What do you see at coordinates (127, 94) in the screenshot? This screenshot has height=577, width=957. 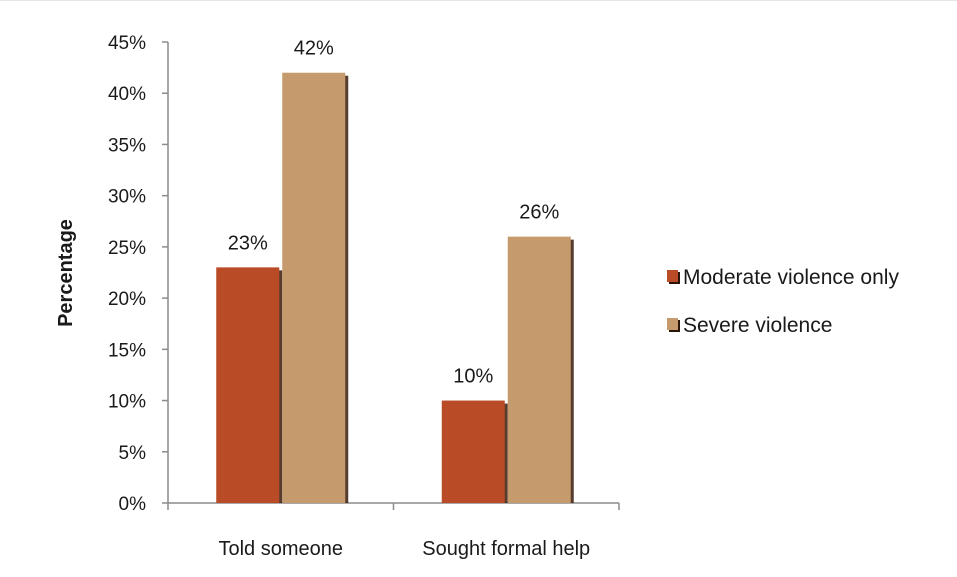 I see `y-tick-label: 40%` at bounding box center [127, 94].